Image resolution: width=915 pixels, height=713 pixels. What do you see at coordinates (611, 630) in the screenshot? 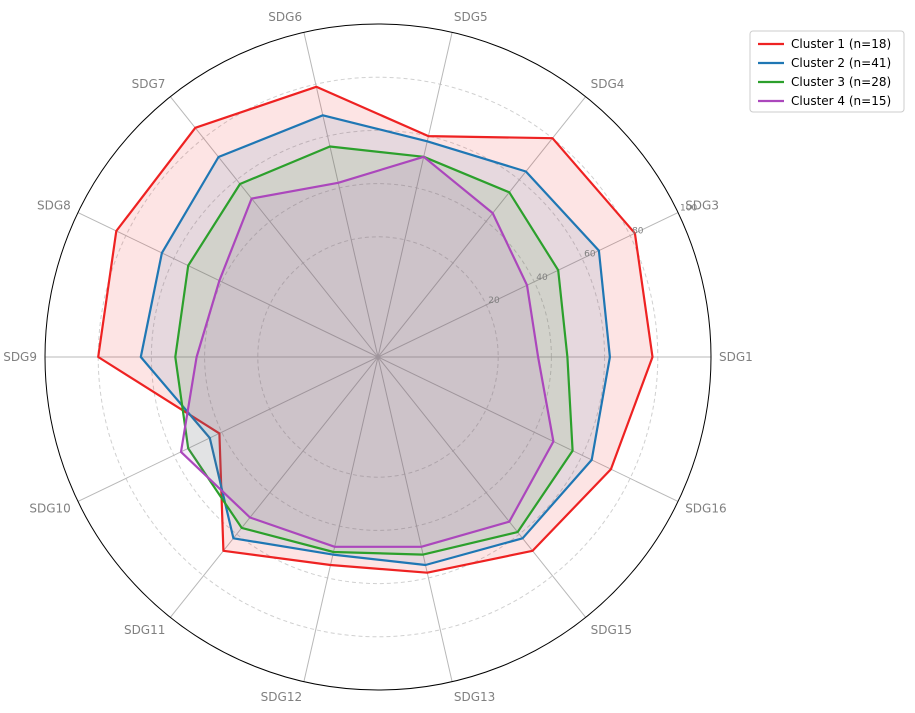
I see `category-label: SDG15` at bounding box center [611, 630].